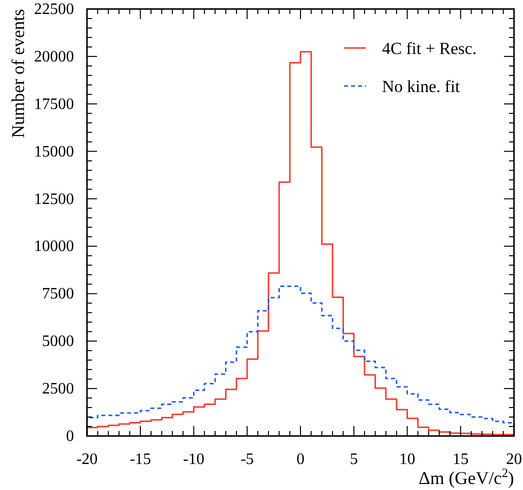  I want to click on y-tick-label: 10000, so click(54, 247).